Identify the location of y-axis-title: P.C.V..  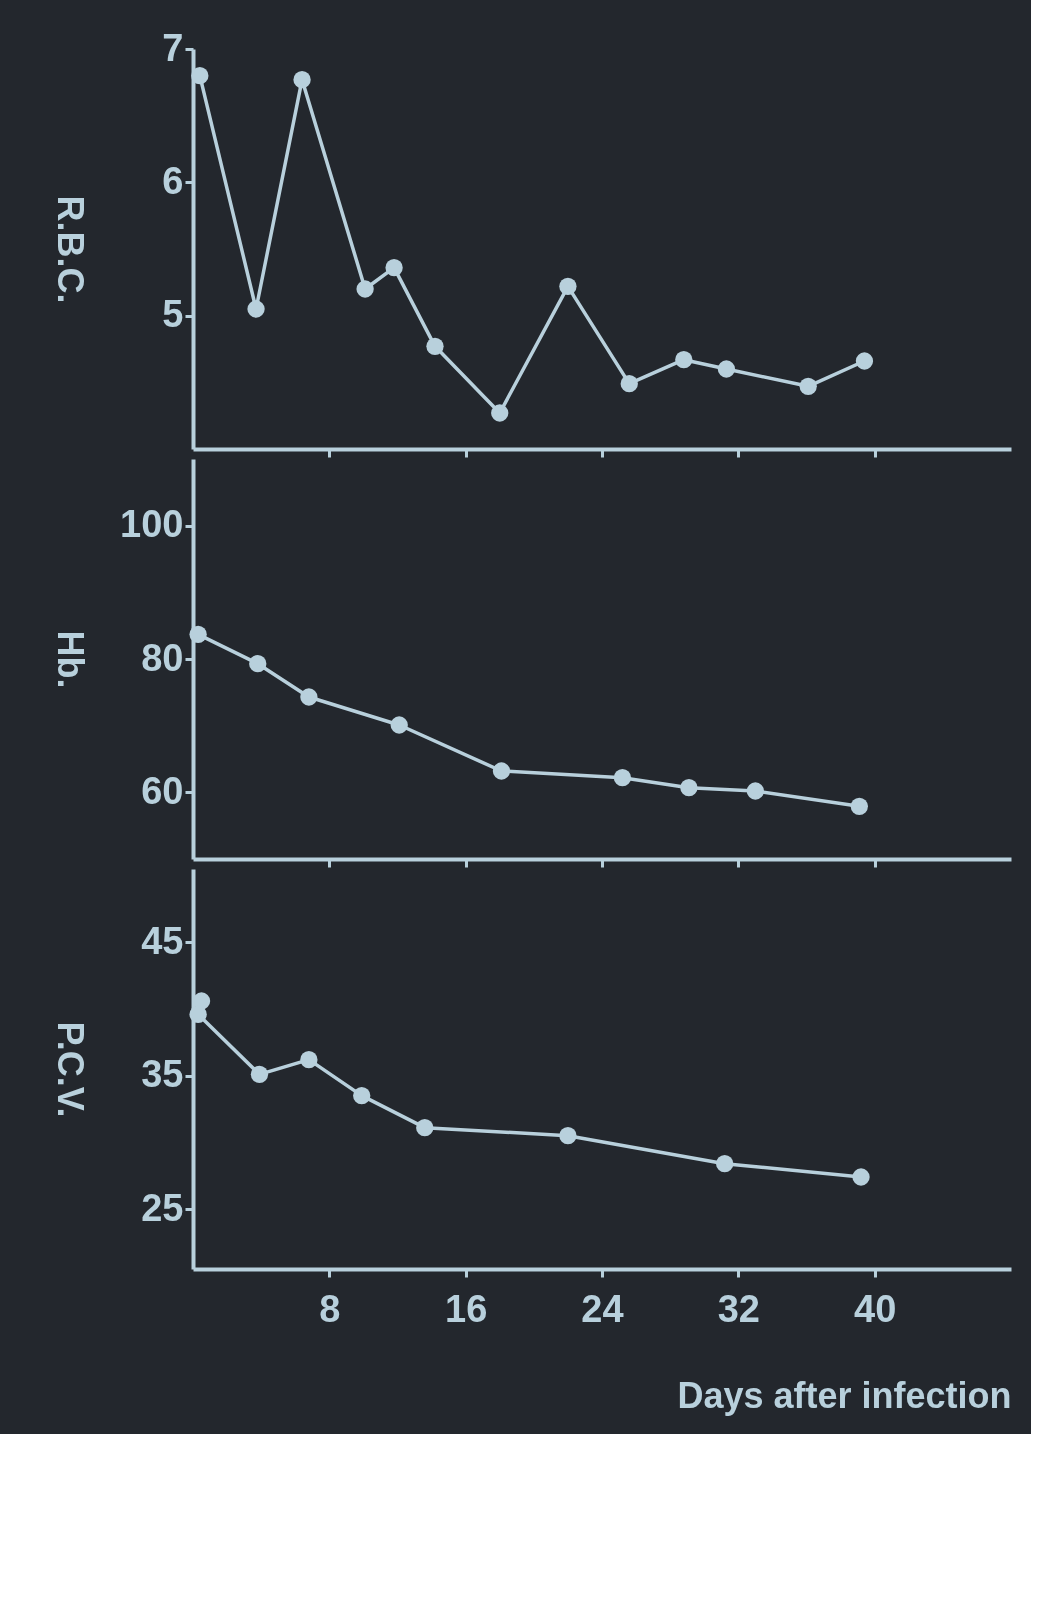
(70, 1069).